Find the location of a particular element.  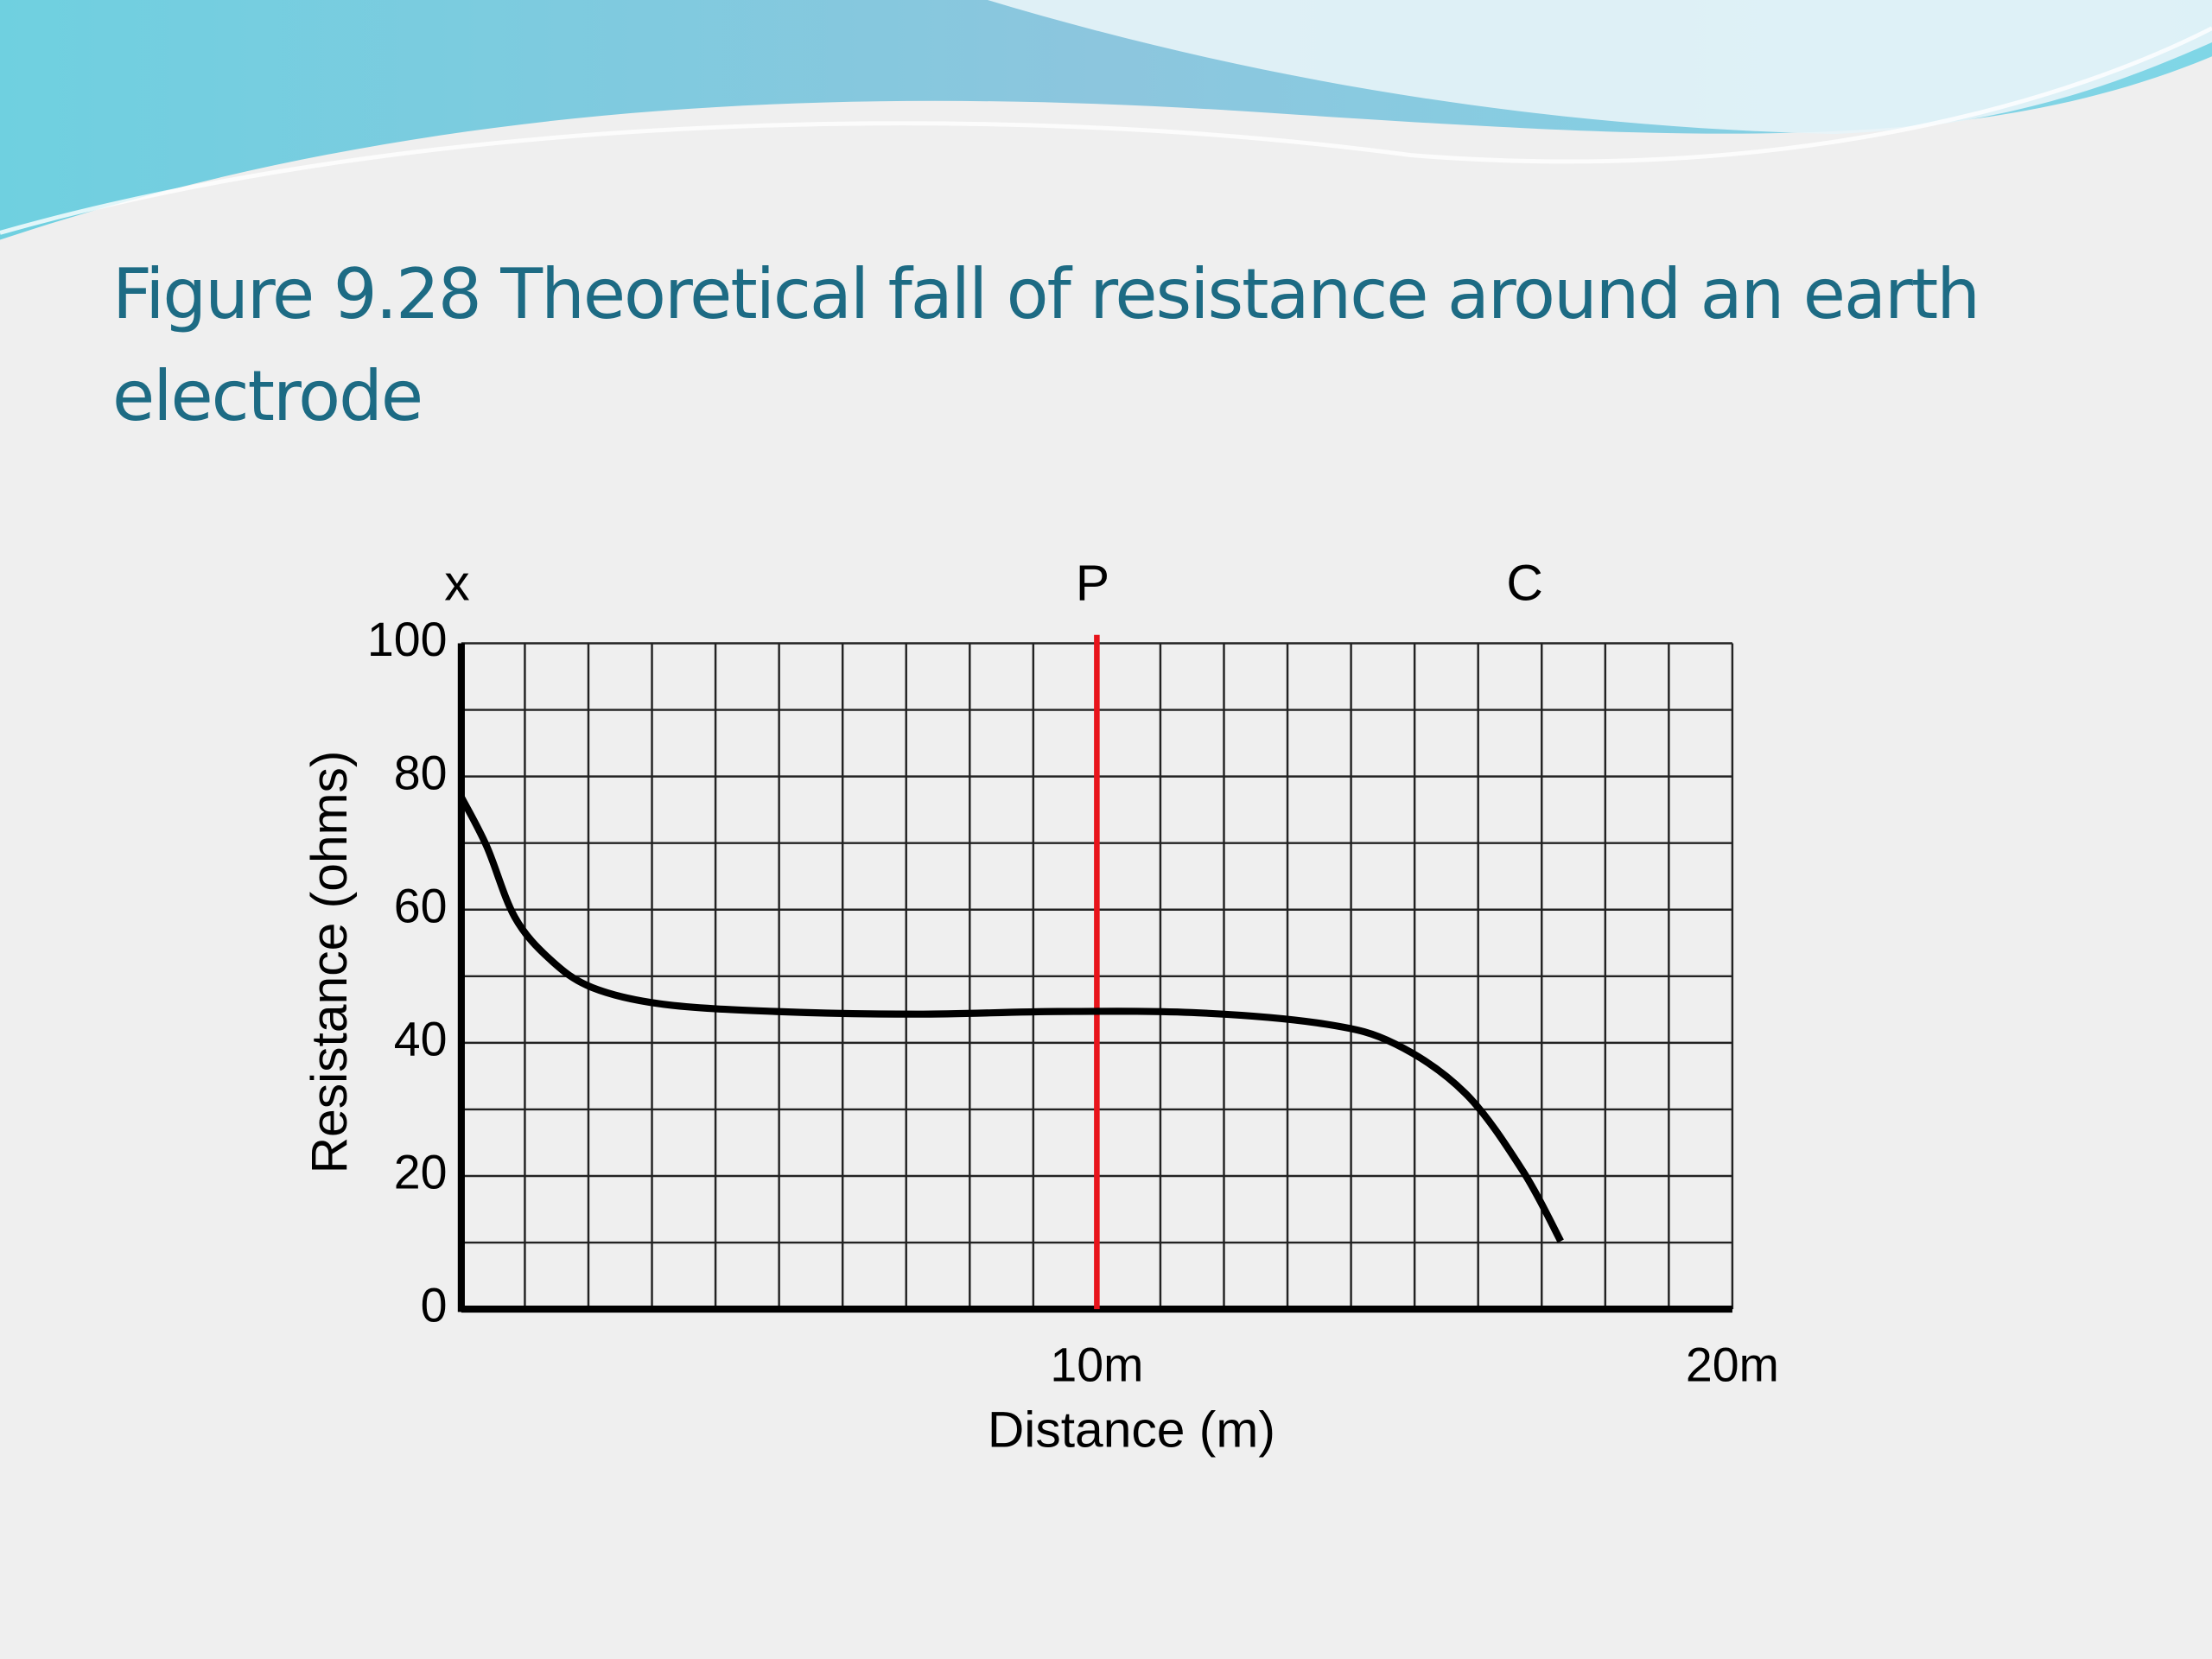

x-tick-label: 20m is located at coordinates (1732, 1364).